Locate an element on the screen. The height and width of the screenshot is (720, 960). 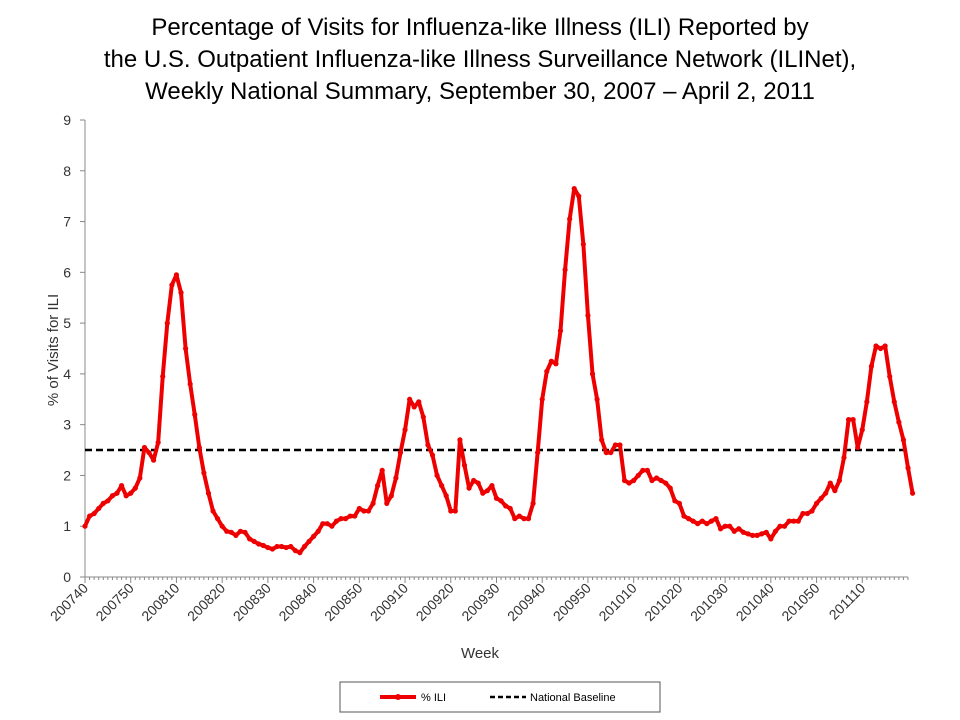
x-tick-label: 200750 is located at coordinates (114, 602).